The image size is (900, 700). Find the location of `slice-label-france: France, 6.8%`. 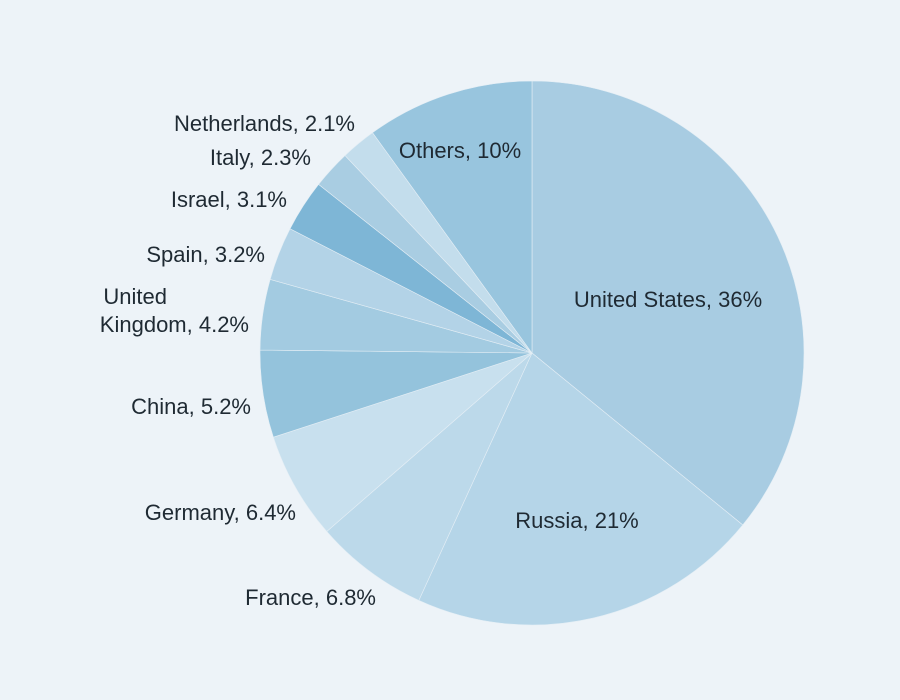

slice-label-france: France, 6.8% is located at coordinates (310, 597).